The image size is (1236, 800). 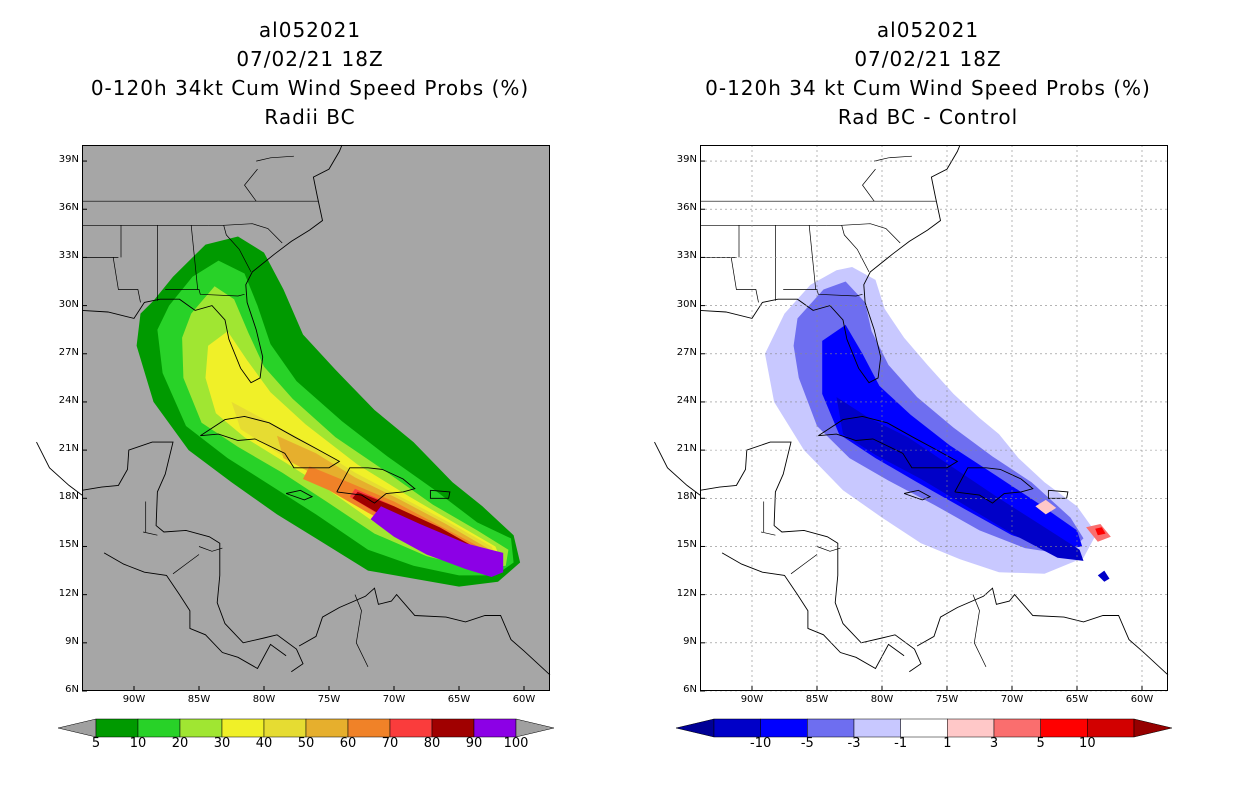 I want to click on colorbar-label: 3, so click(x=994, y=743).